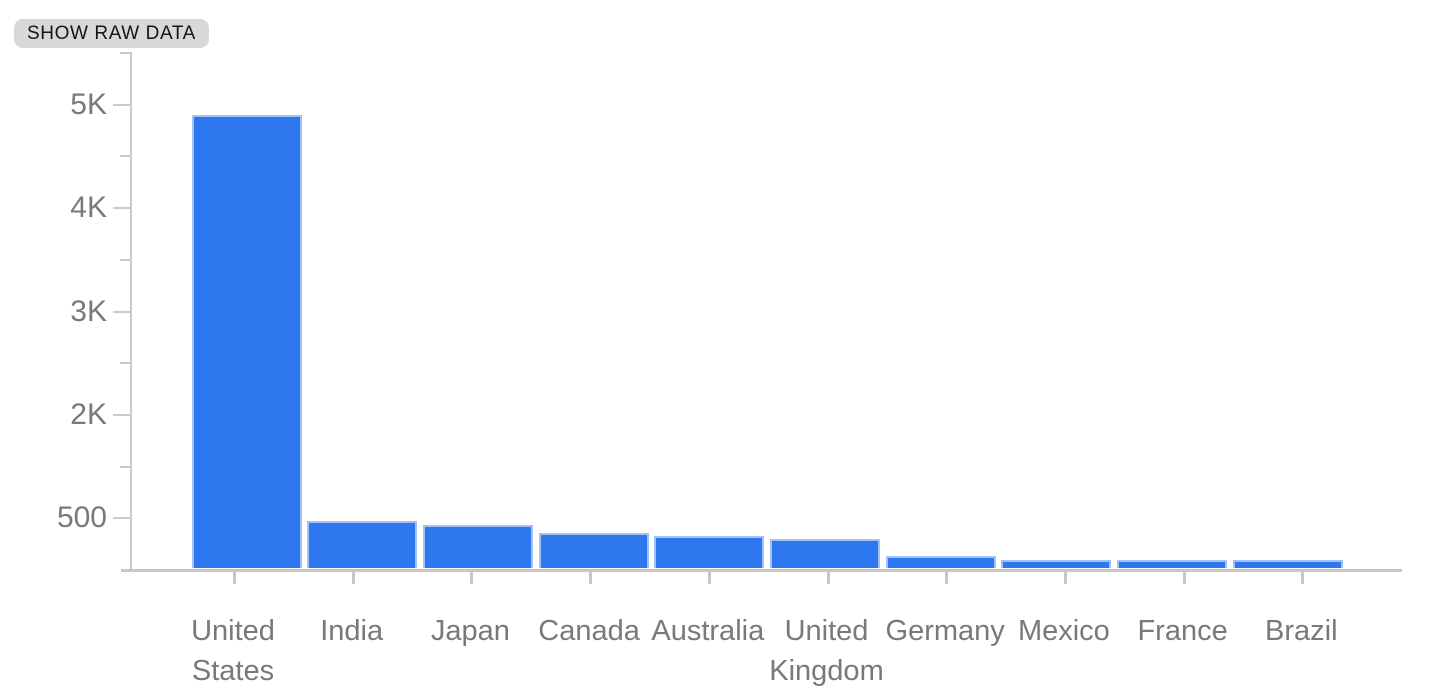 This screenshot has height=698, width=1442. What do you see at coordinates (945, 631) in the screenshot?
I see `x-axis-label: Germany` at bounding box center [945, 631].